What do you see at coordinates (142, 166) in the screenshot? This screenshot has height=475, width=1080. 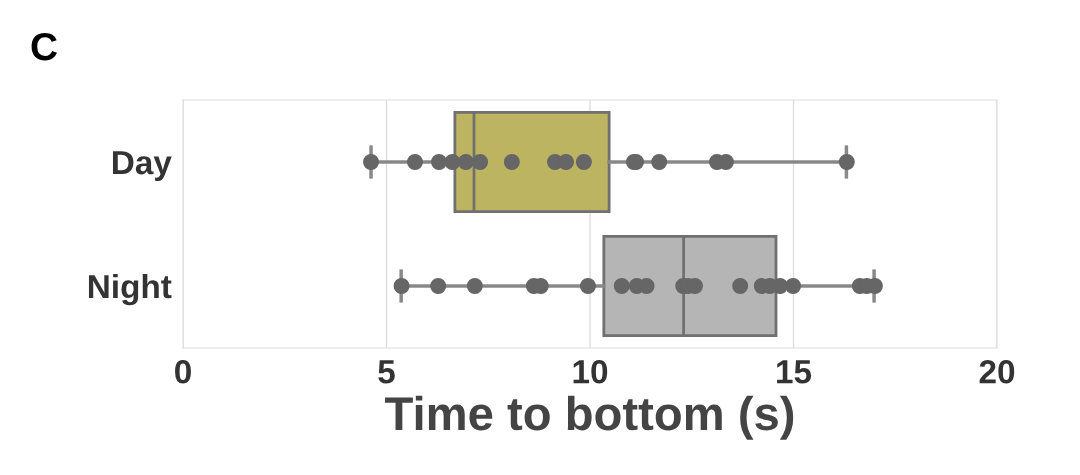 I see `y-tick-label: Day` at bounding box center [142, 166].